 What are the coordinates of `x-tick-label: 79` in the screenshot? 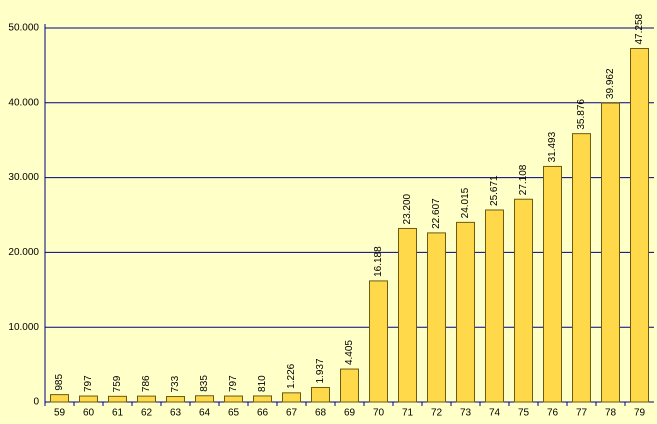 It's located at (640, 413).